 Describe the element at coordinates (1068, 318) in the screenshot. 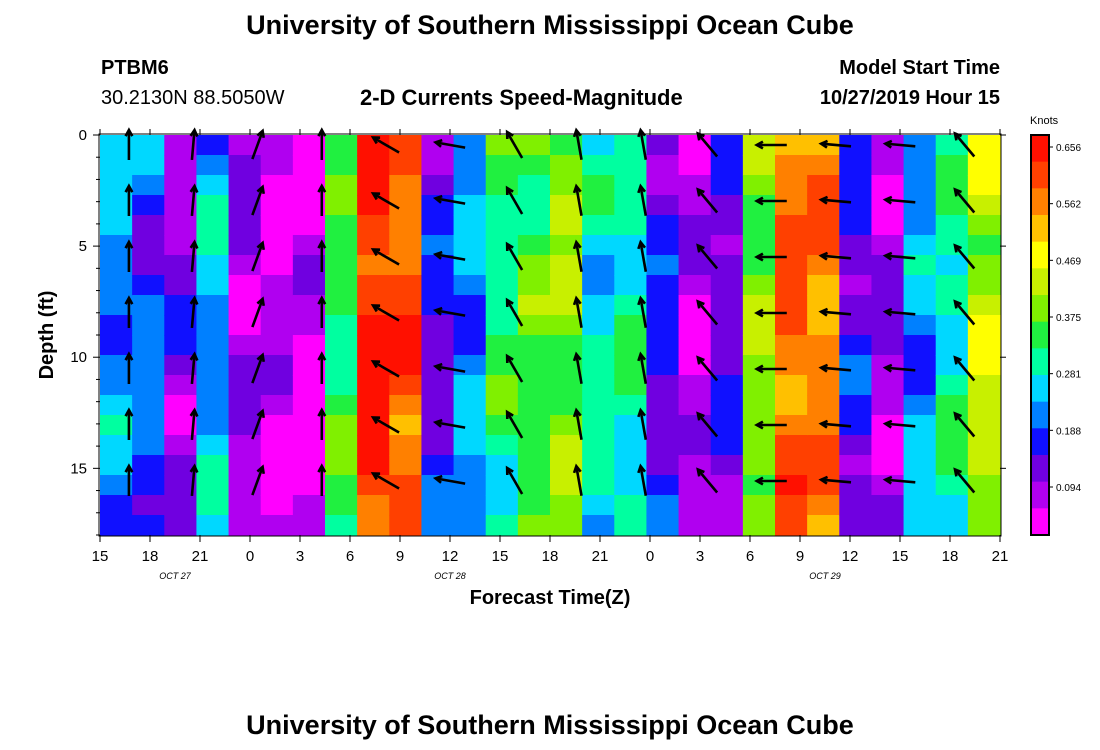

I see `colorbar-label: 0.375` at that location.